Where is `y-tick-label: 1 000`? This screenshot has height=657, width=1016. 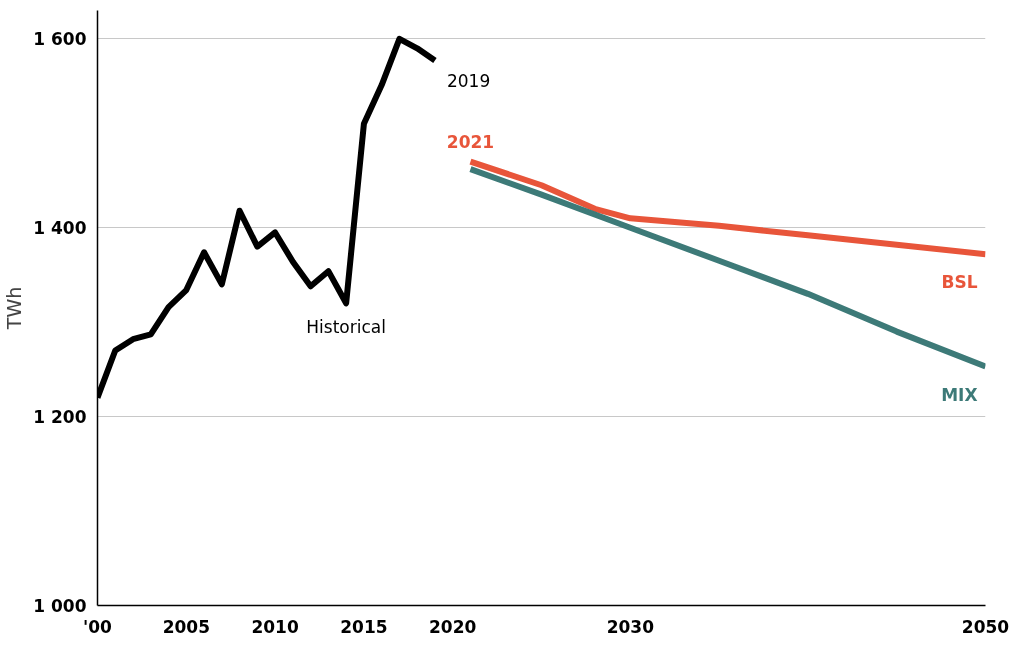
y-tick-label: 1 000 is located at coordinates (60, 605).